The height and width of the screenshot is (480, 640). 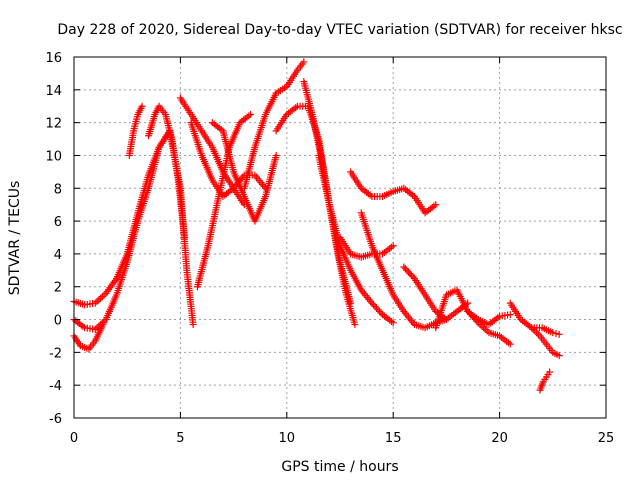 I want to click on y-tick-label: 10, so click(x=53, y=156).